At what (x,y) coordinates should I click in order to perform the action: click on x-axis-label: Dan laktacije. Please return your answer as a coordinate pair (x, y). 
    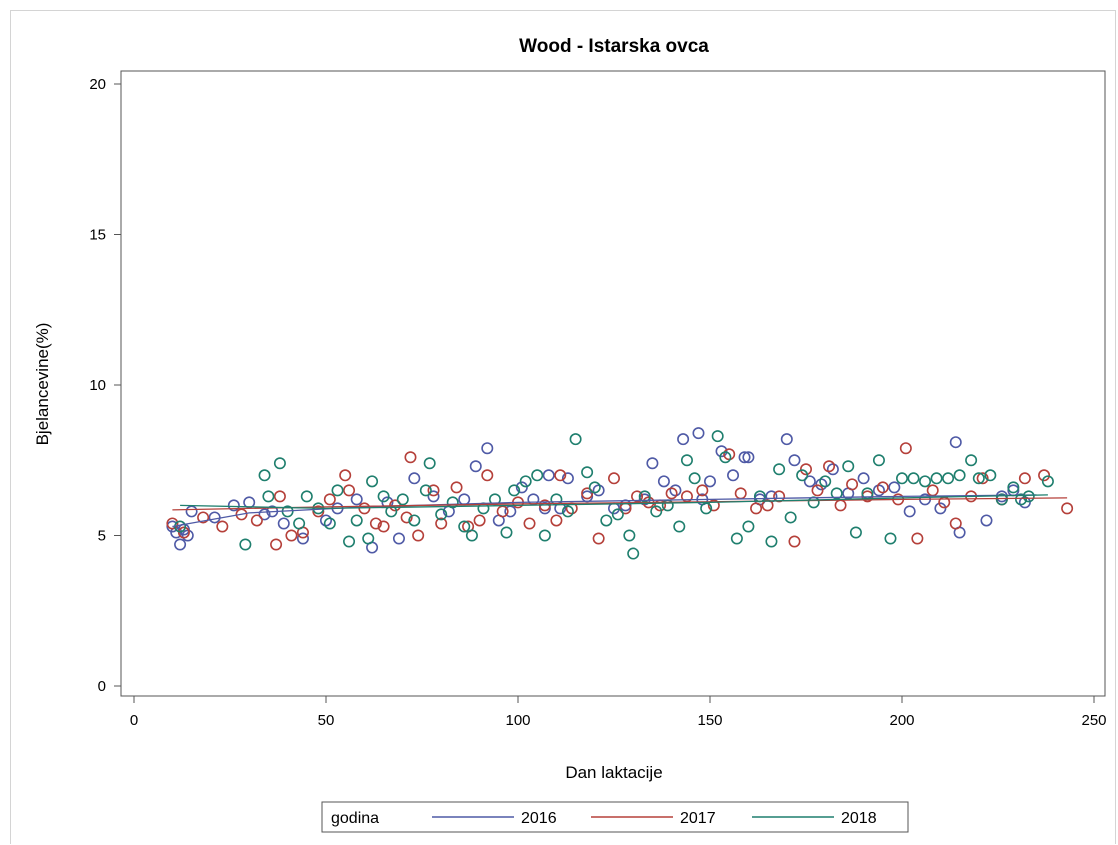
    Looking at the image, I should click on (613, 772).